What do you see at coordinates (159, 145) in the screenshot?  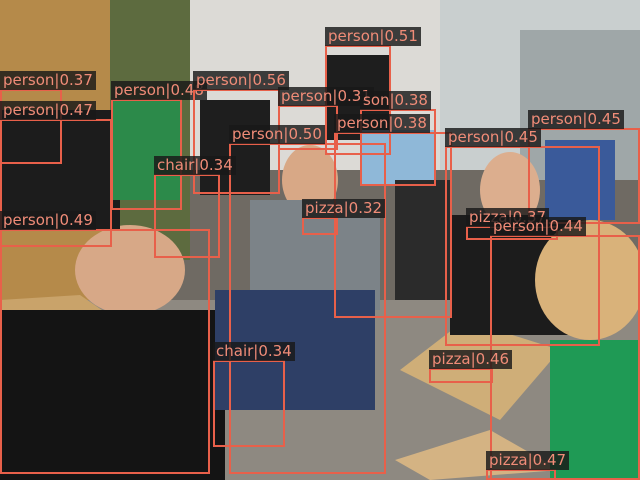 I see `detection-box-person-3: person|0.48` at bounding box center [159, 145].